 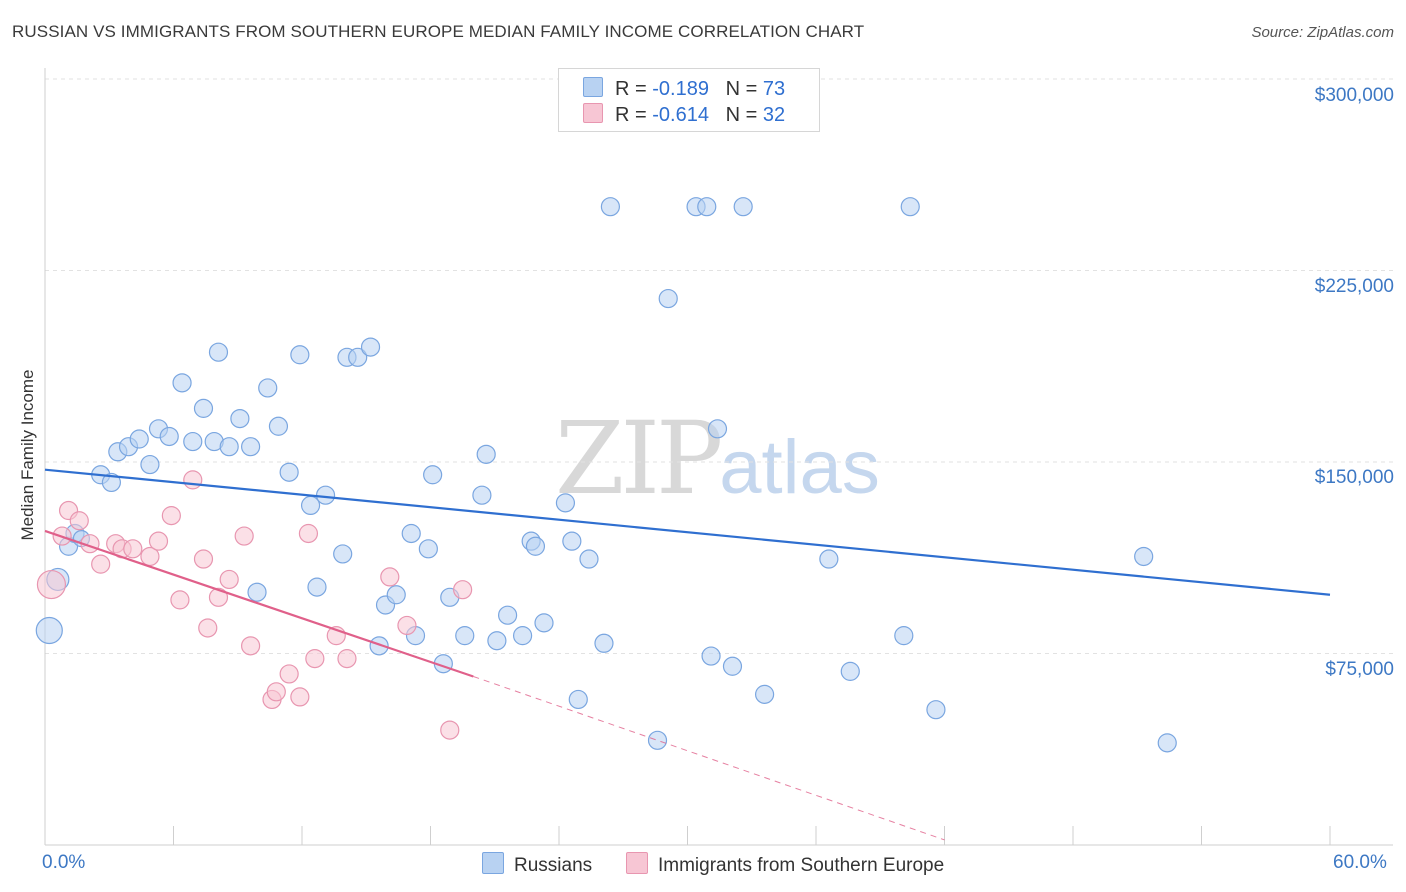 I want to click on n-value: 32, so click(x=774, y=115).